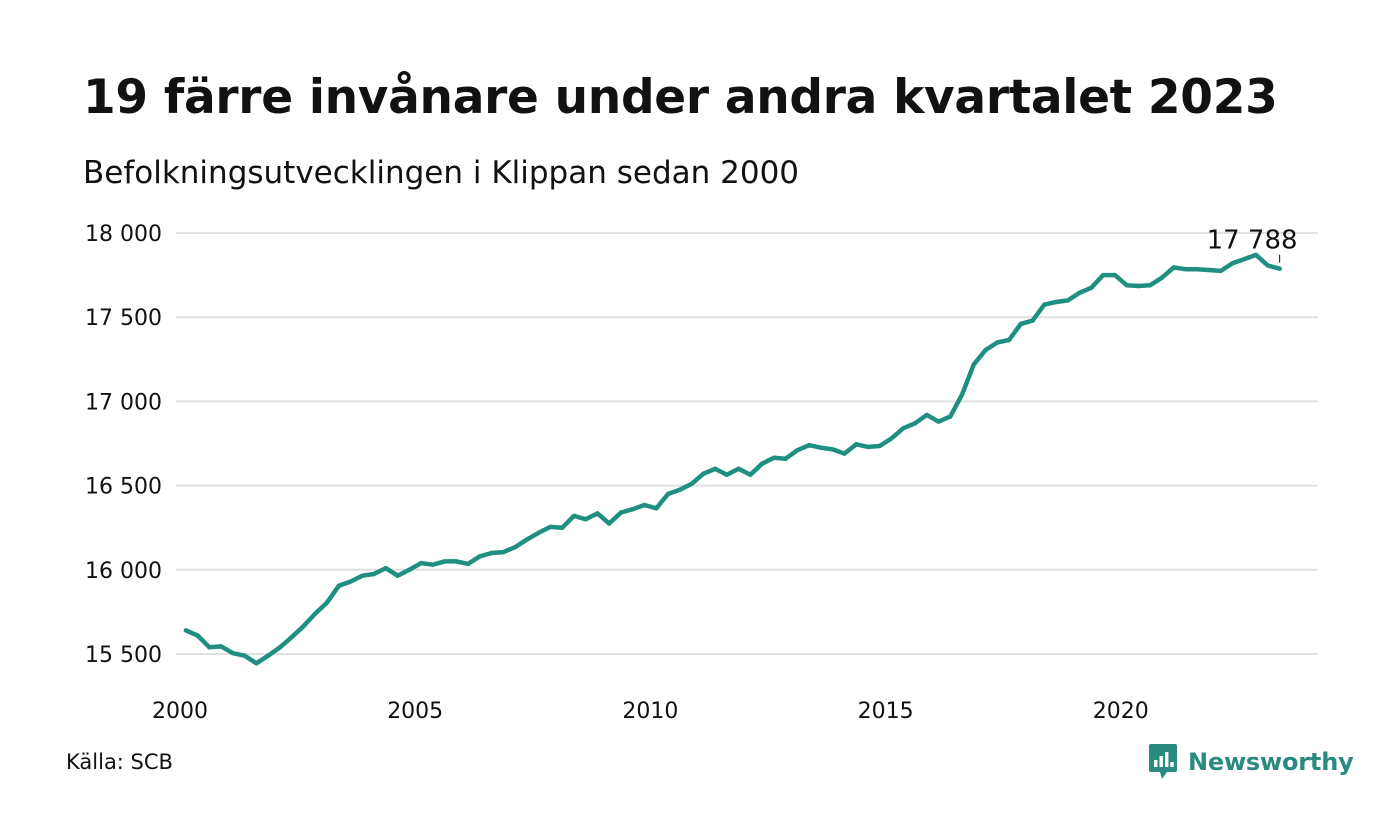  What do you see at coordinates (650, 711) in the screenshot?
I see `x-tick-label: 2010` at bounding box center [650, 711].